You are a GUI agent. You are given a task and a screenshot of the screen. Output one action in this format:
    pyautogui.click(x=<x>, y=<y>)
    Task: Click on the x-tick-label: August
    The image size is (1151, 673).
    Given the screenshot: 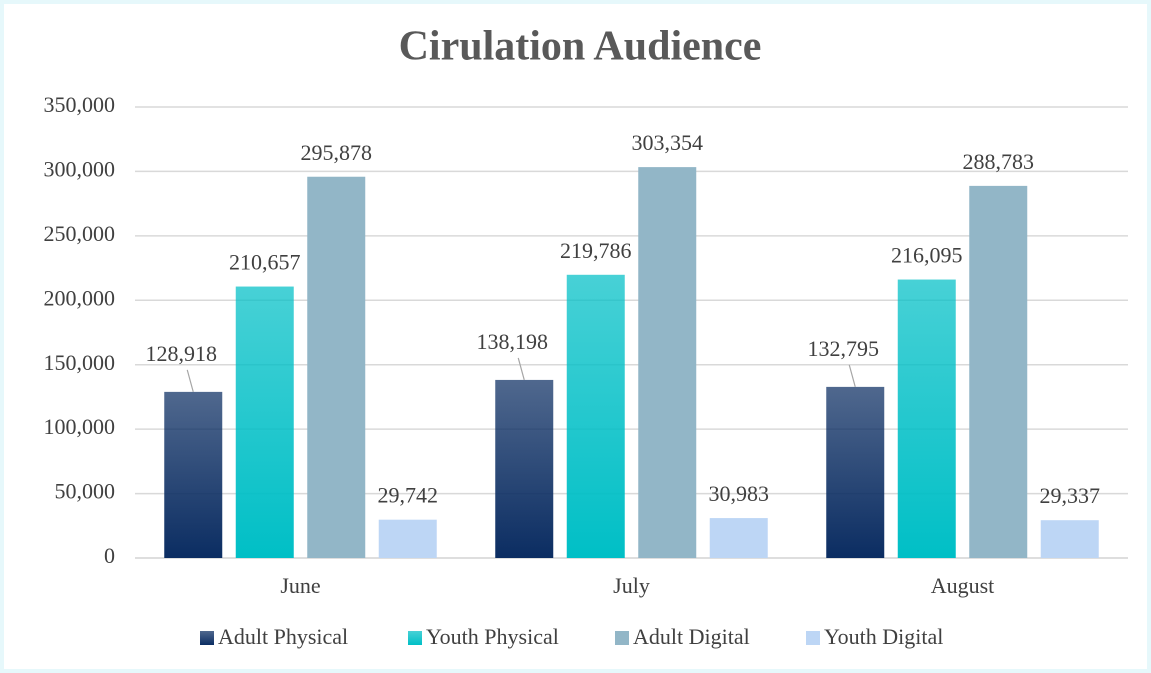 What is the action you would take?
    pyautogui.click(x=963, y=585)
    